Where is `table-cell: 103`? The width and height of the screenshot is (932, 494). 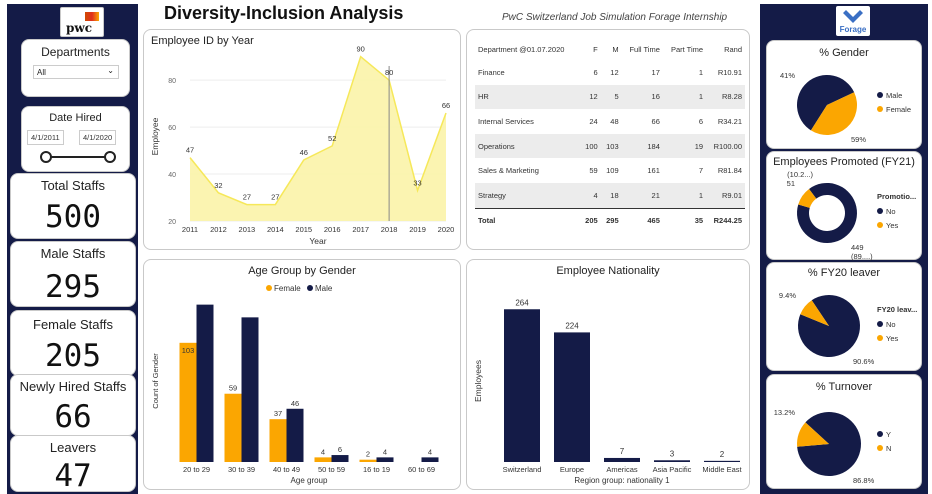 table-cell: 103 is located at coordinates (611, 146).